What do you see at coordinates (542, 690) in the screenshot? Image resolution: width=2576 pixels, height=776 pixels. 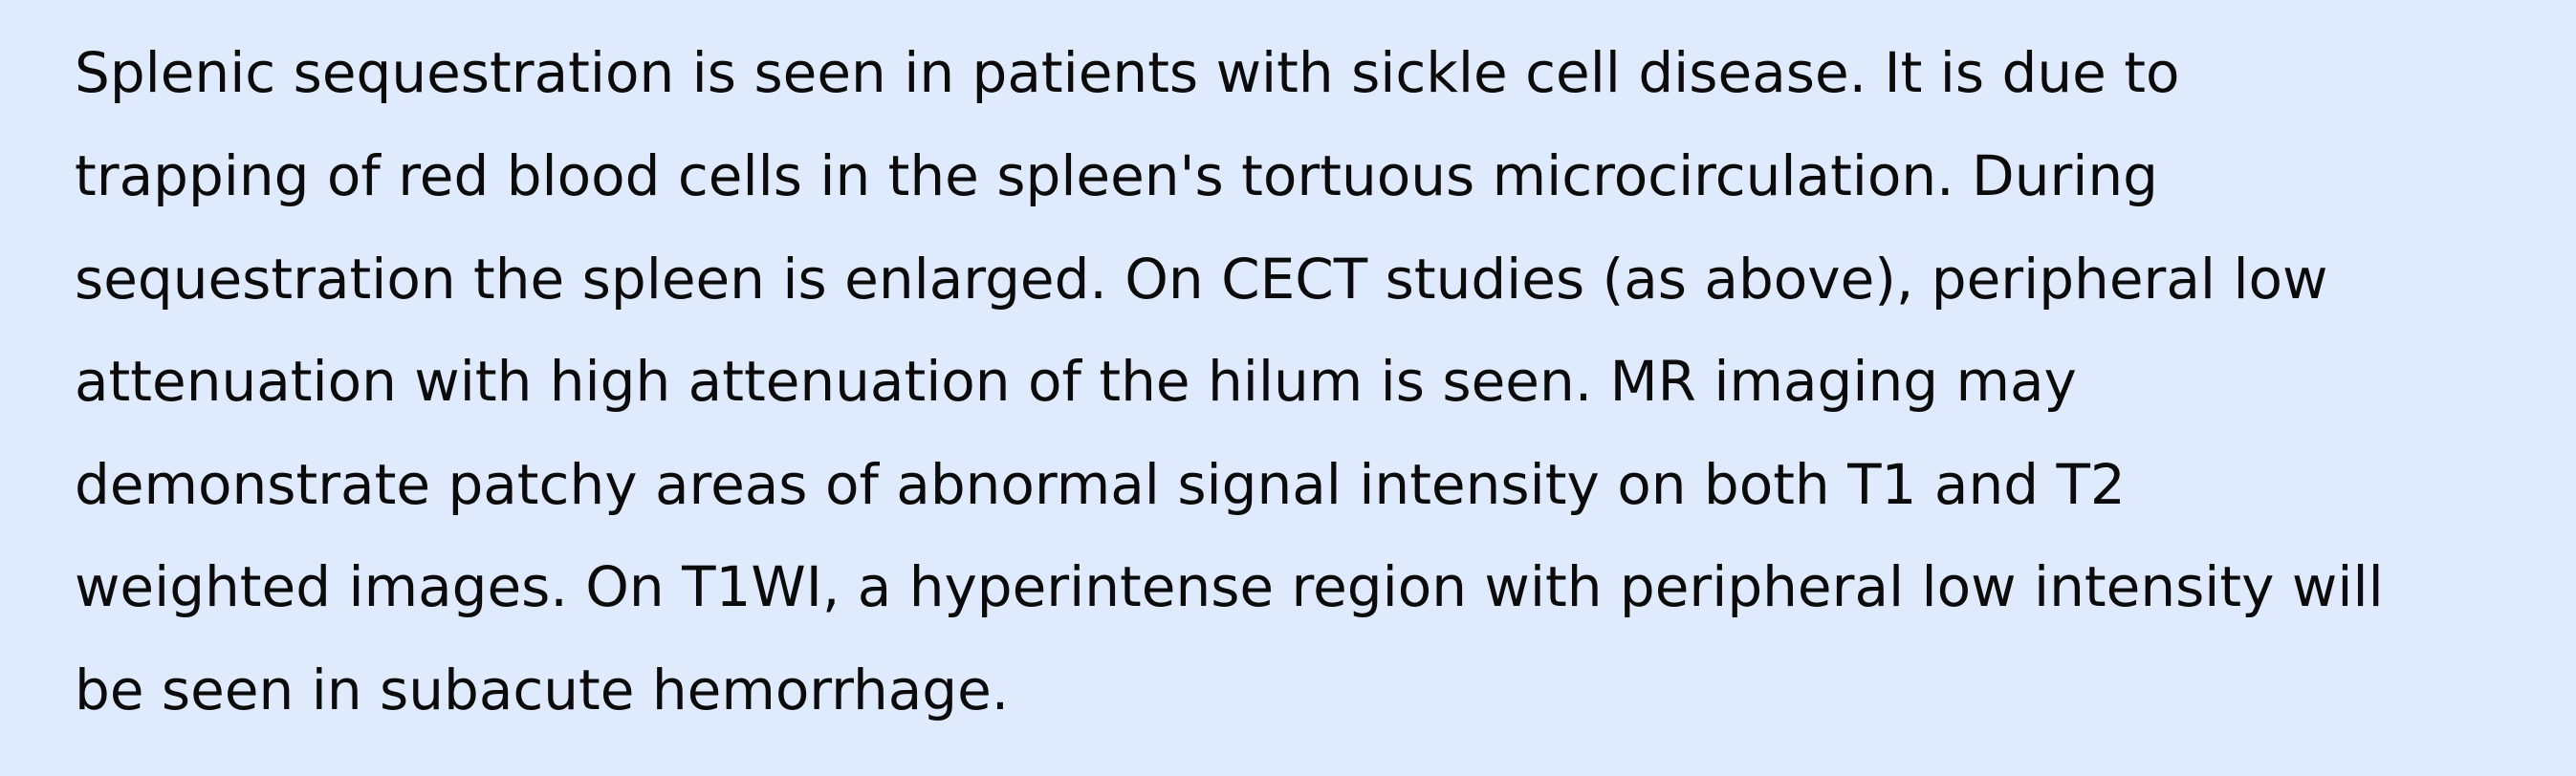 I see `paragraph-line: be seen in subacute hemorrhage.` at bounding box center [542, 690].